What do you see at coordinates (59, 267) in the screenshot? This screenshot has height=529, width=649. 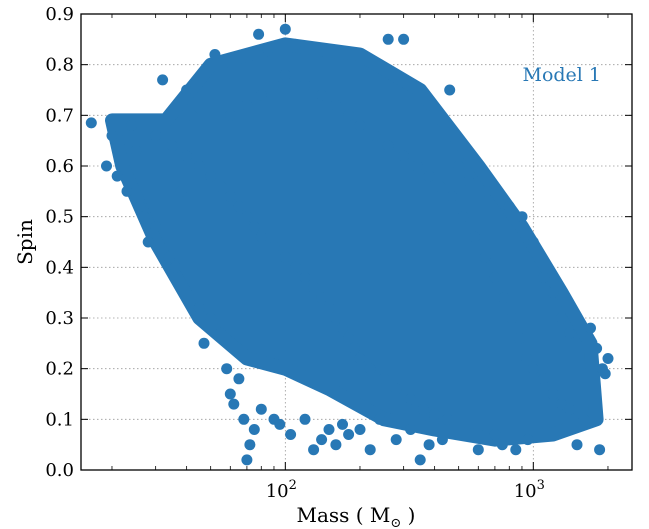 I see `y-tick-label: 0.4` at bounding box center [59, 267].